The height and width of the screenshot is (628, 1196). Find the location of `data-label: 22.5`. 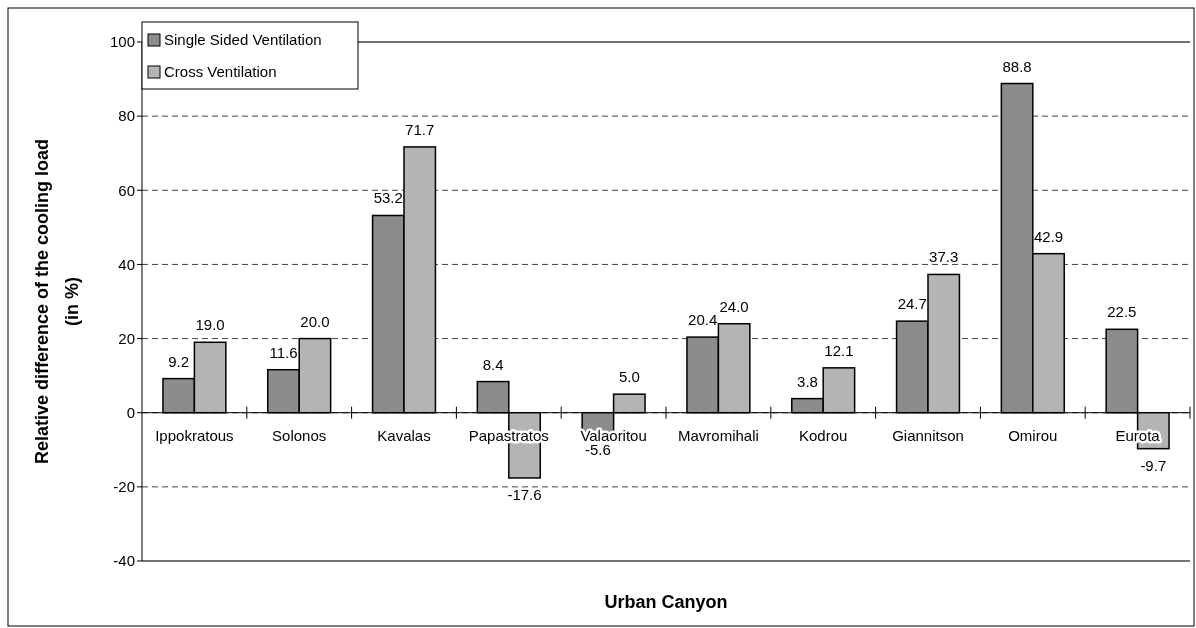

data-label: 22.5 is located at coordinates (1122, 312).